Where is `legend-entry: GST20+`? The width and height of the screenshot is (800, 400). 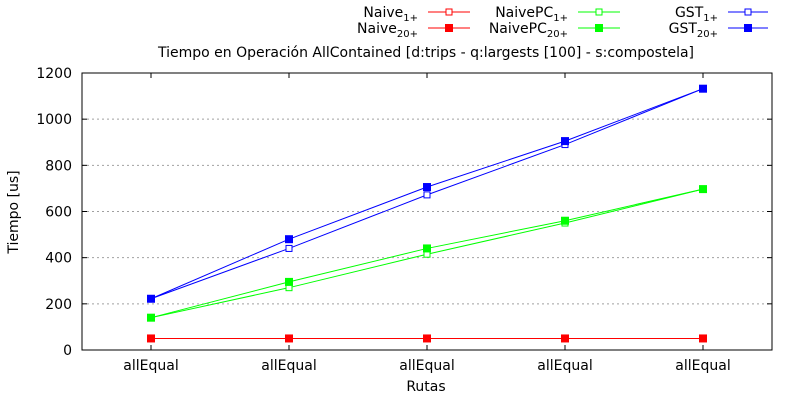 legend-entry: GST20+ is located at coordinates (718, 30).